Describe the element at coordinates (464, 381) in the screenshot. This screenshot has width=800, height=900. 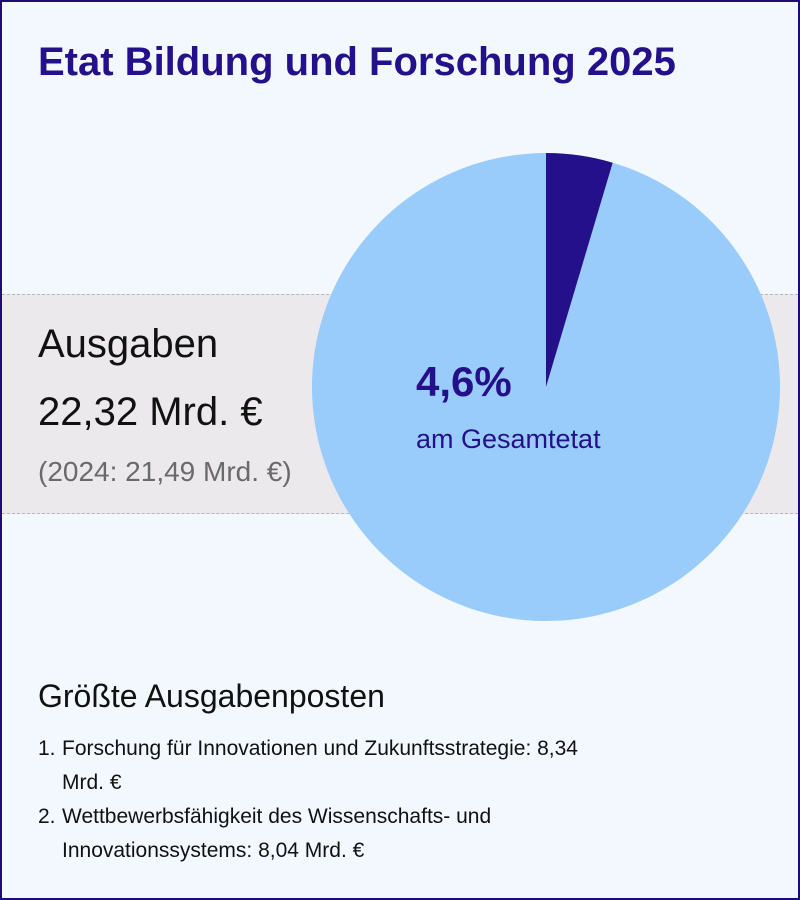
I see `pie-center-value: 4,6%` at that location.